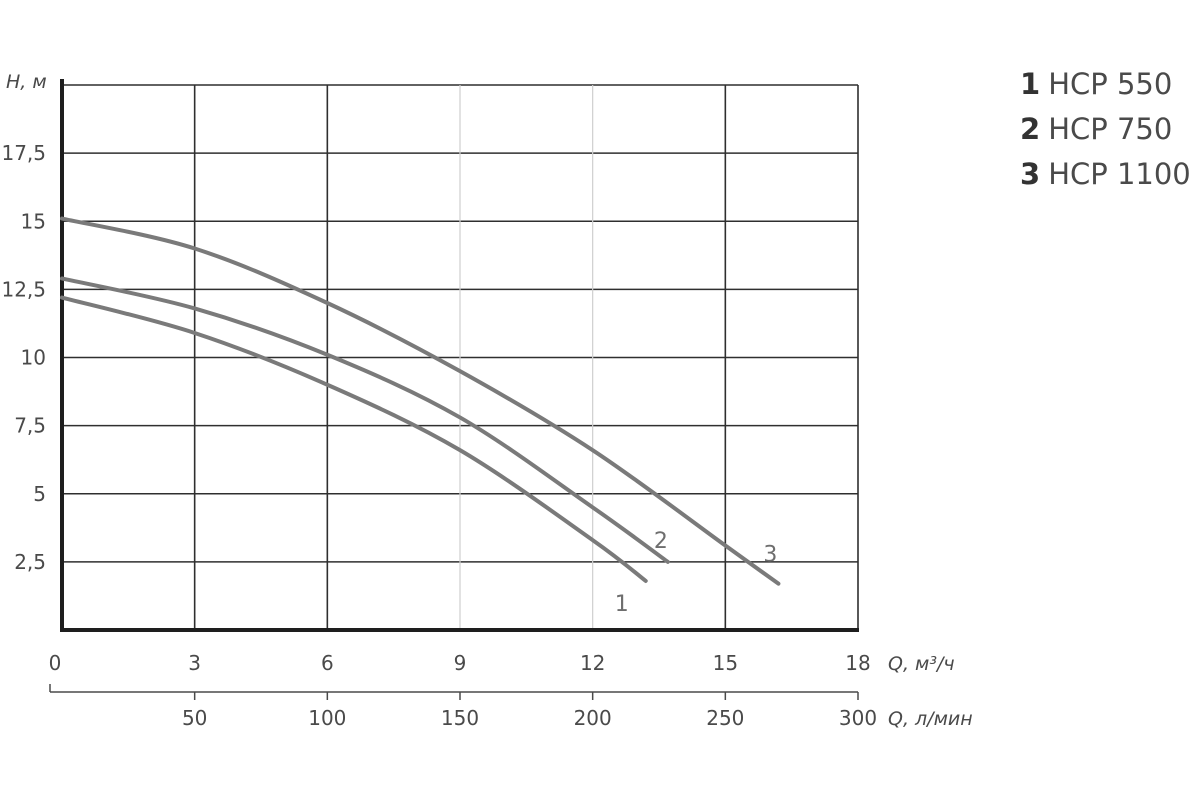  I want to click on legend-item-2: 2 HCP 750, so click(1105, 129).